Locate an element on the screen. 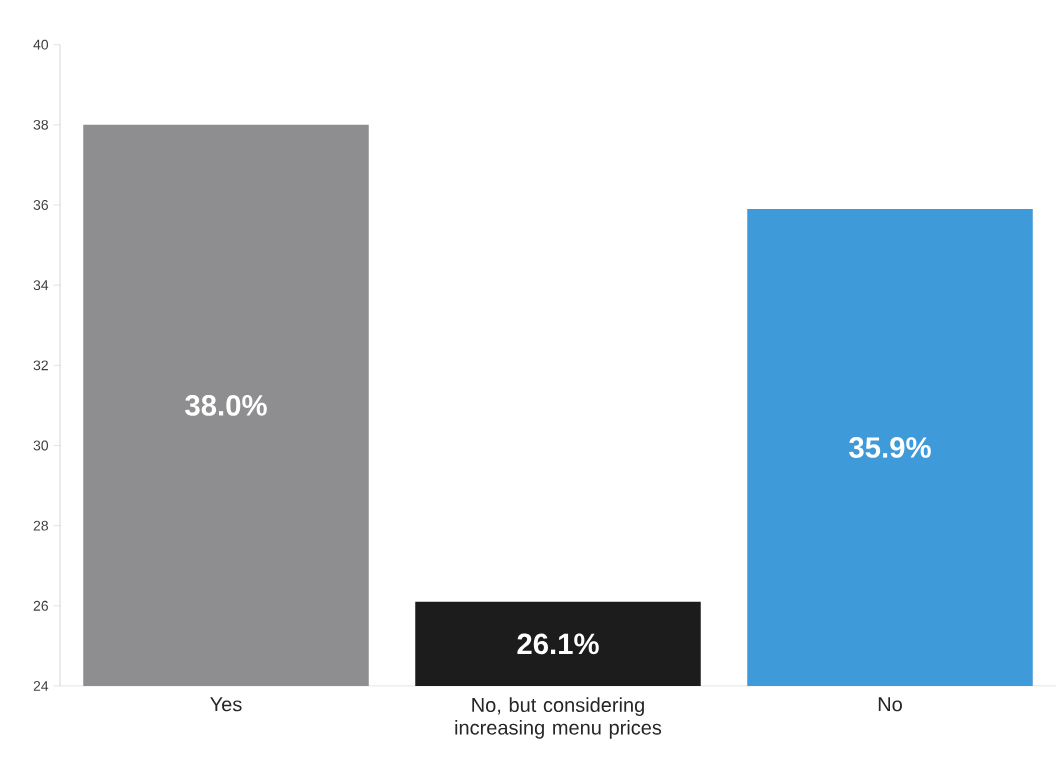 The height and width of the screenshot is (767, 1057). y-tick-label: 30 is located at coordinates (41, 445).